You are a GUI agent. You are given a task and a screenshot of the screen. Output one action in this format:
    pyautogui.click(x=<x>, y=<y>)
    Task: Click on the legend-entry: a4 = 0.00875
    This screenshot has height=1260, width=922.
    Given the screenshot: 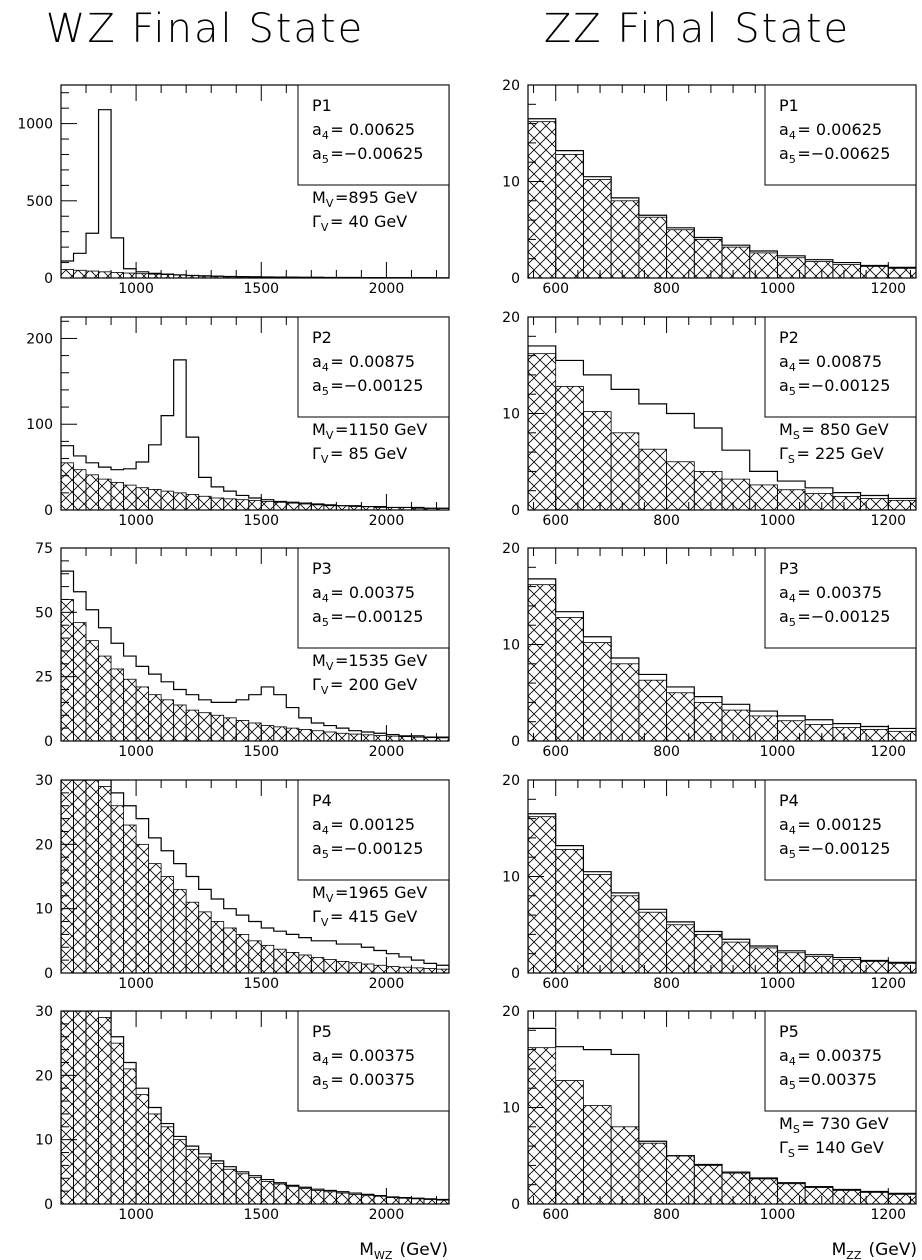 What is the action you would take?
    pyautogui.click(x=363, y=363)
    